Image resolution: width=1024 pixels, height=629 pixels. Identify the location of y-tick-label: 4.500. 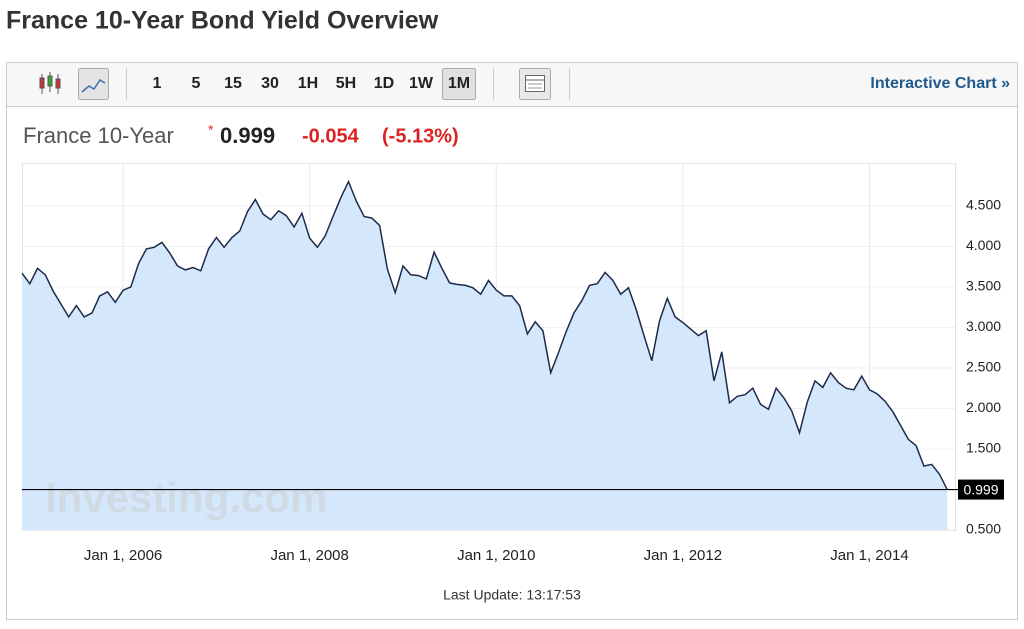
(983, 205).